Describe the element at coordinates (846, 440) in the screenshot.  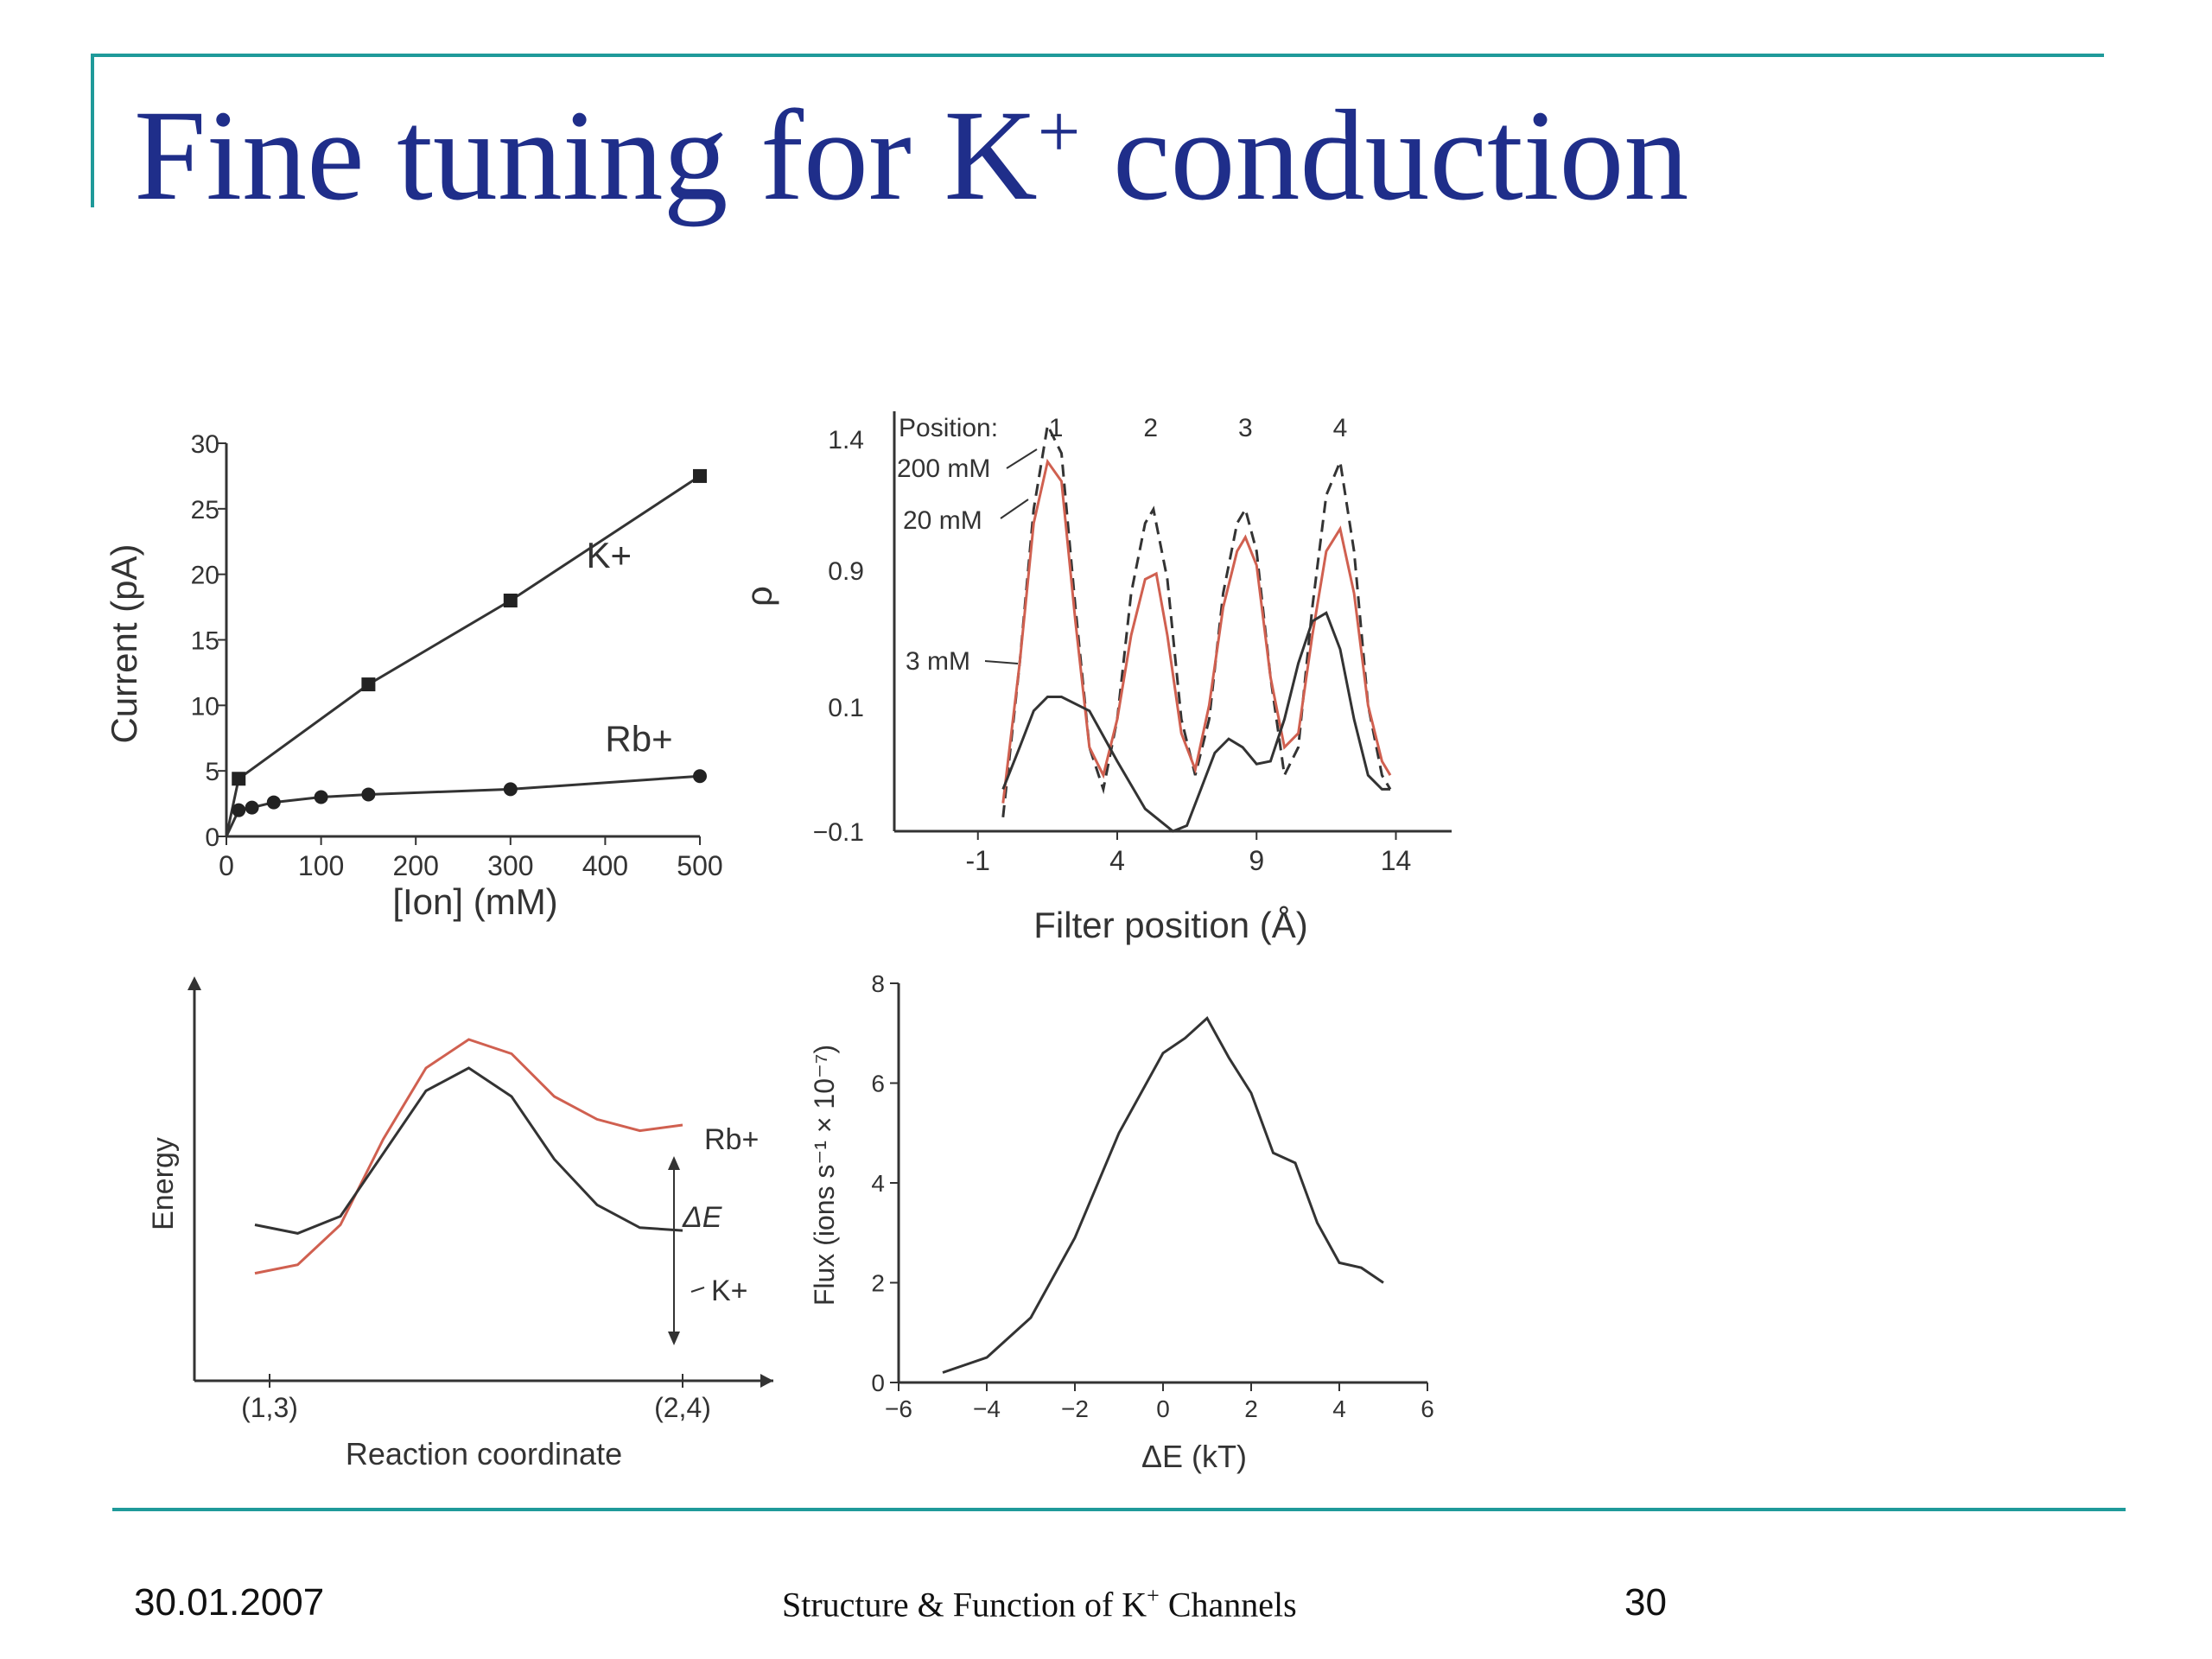
I see `p2-y-tick-label: 1.4` at that location.